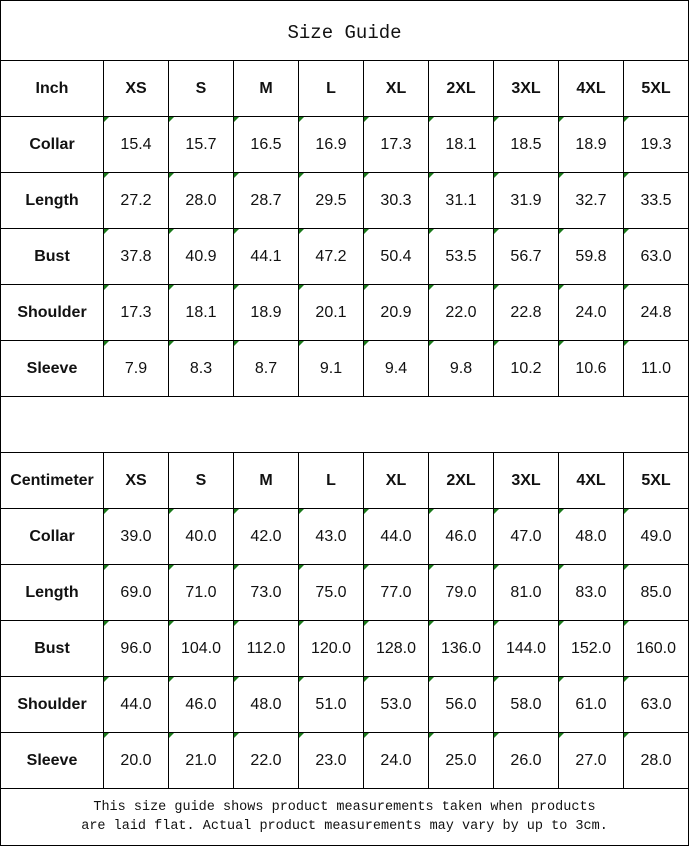  What do you see at coordinates (526, 368) in the screenshot?
I see `measurement-value: 10.2` at bounding box center [526, 368].